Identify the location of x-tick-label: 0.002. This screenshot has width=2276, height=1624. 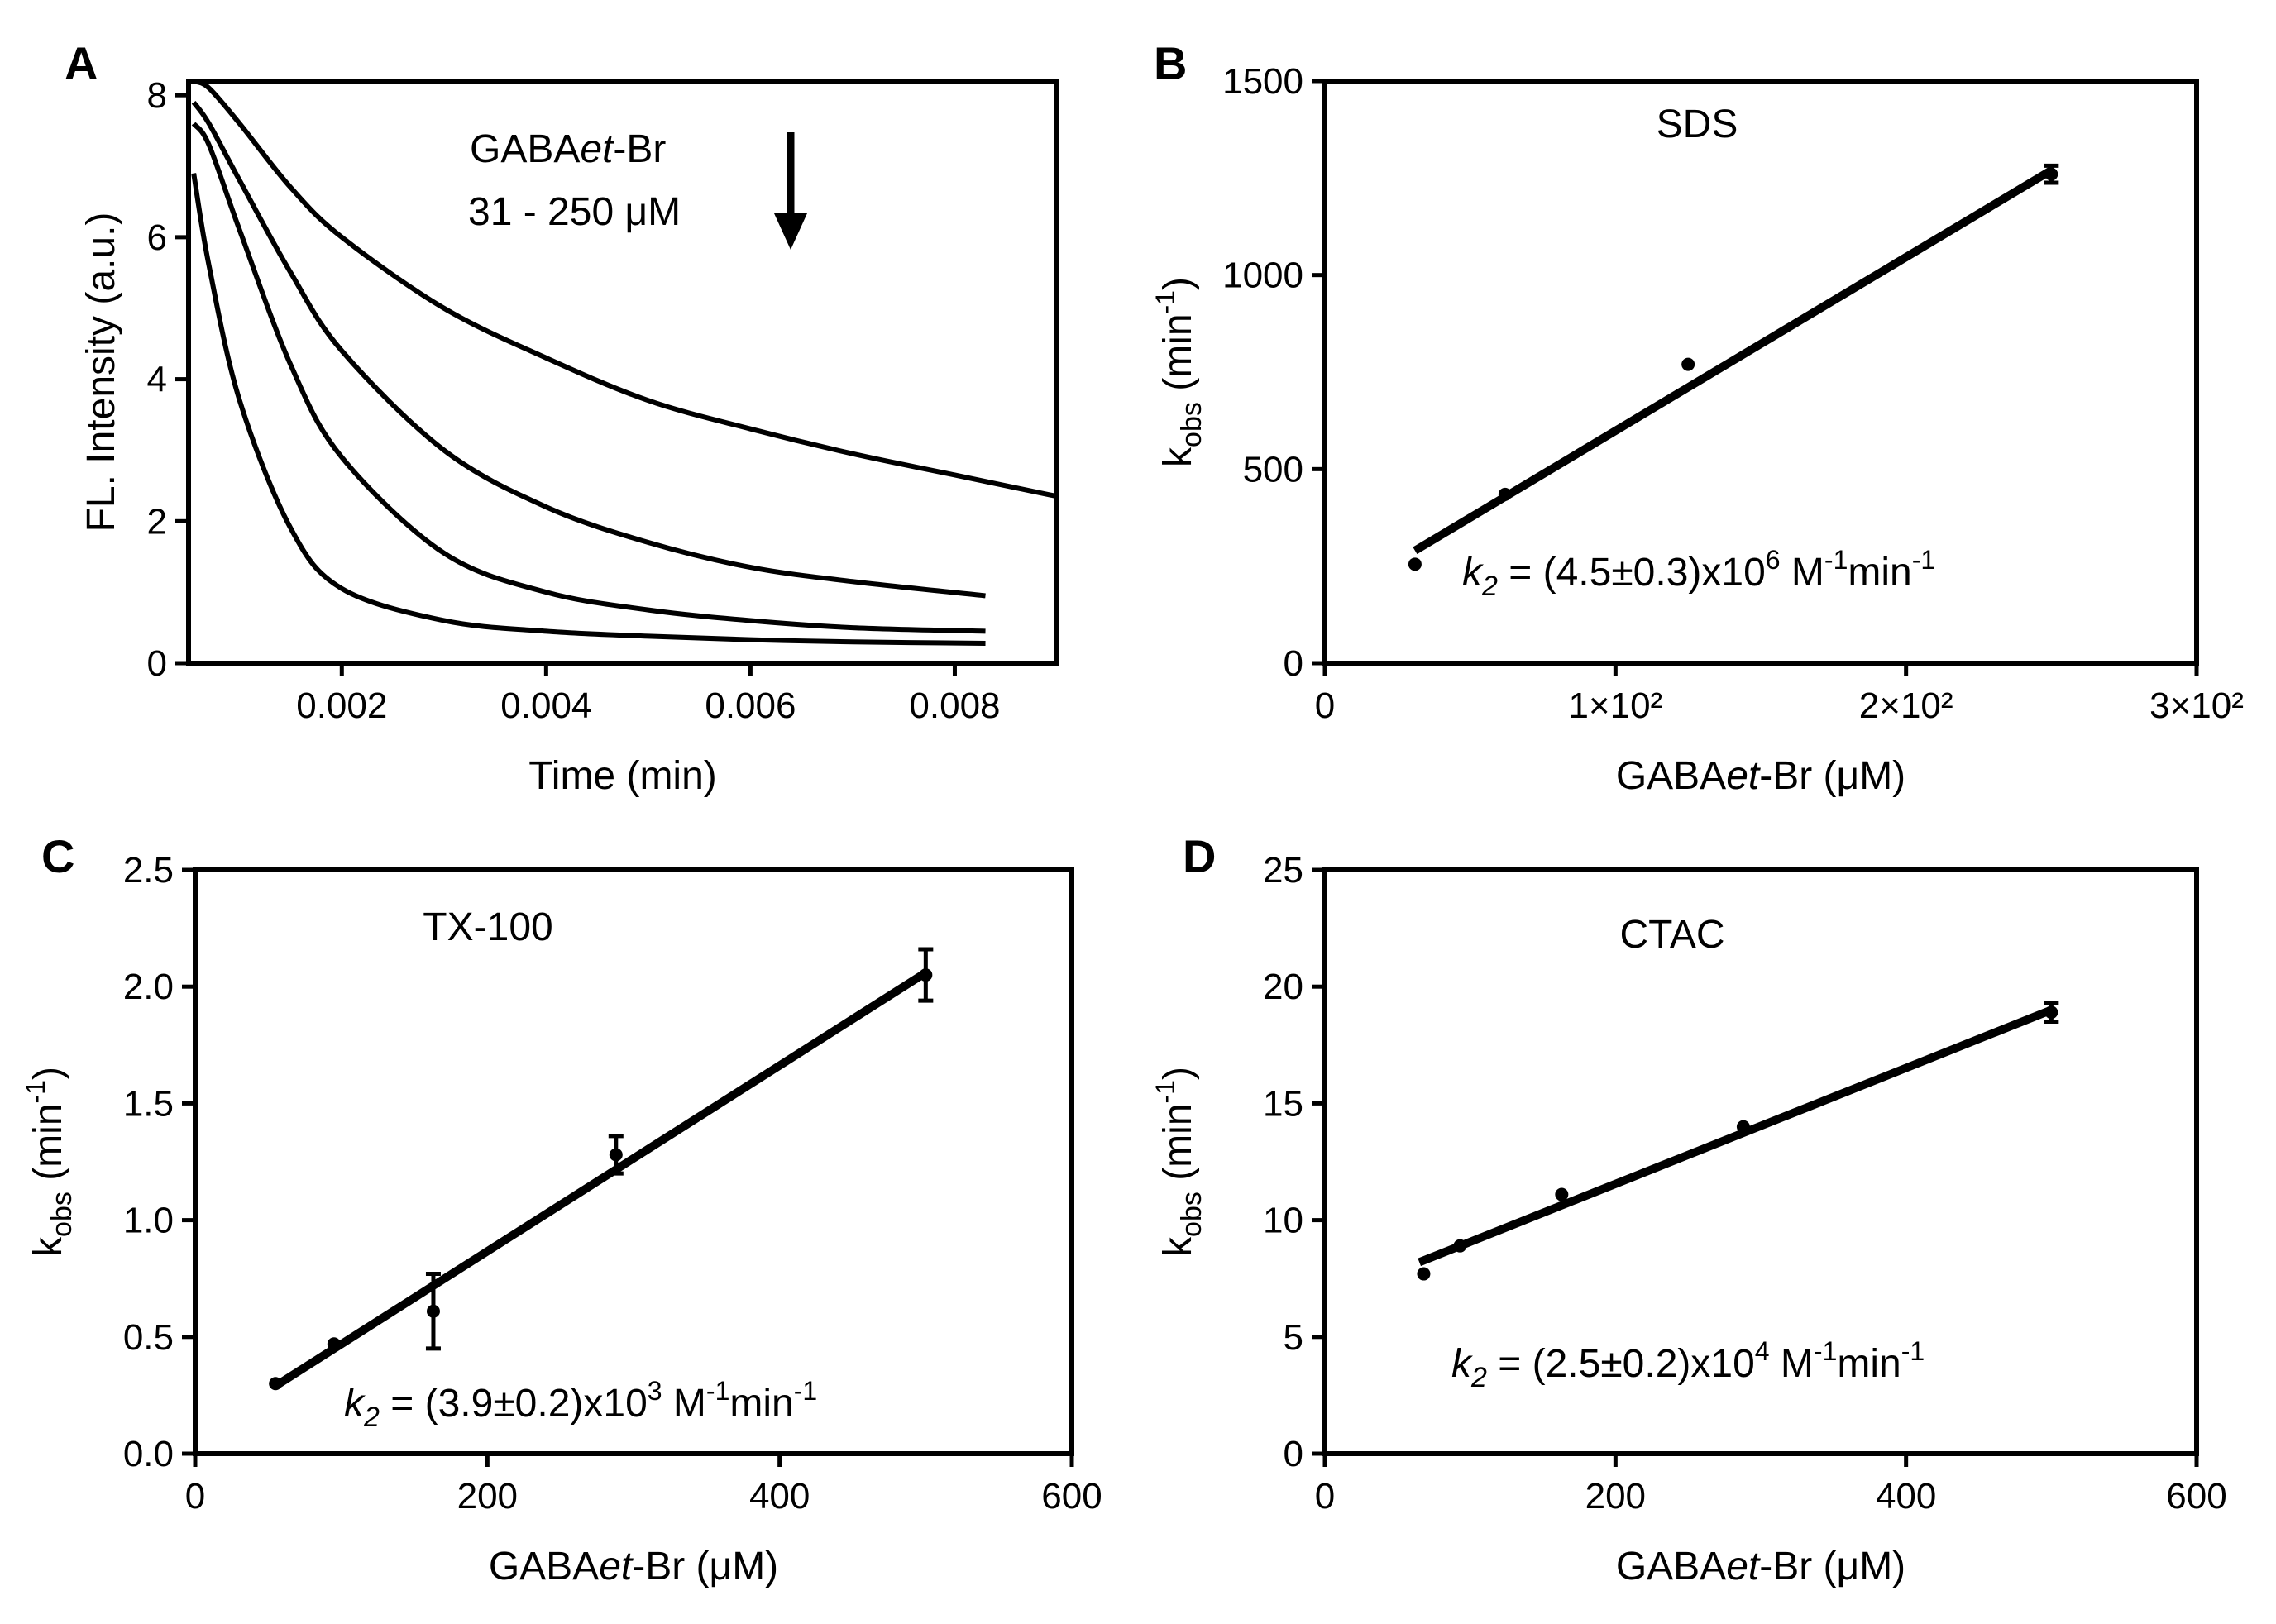
(341, 705).